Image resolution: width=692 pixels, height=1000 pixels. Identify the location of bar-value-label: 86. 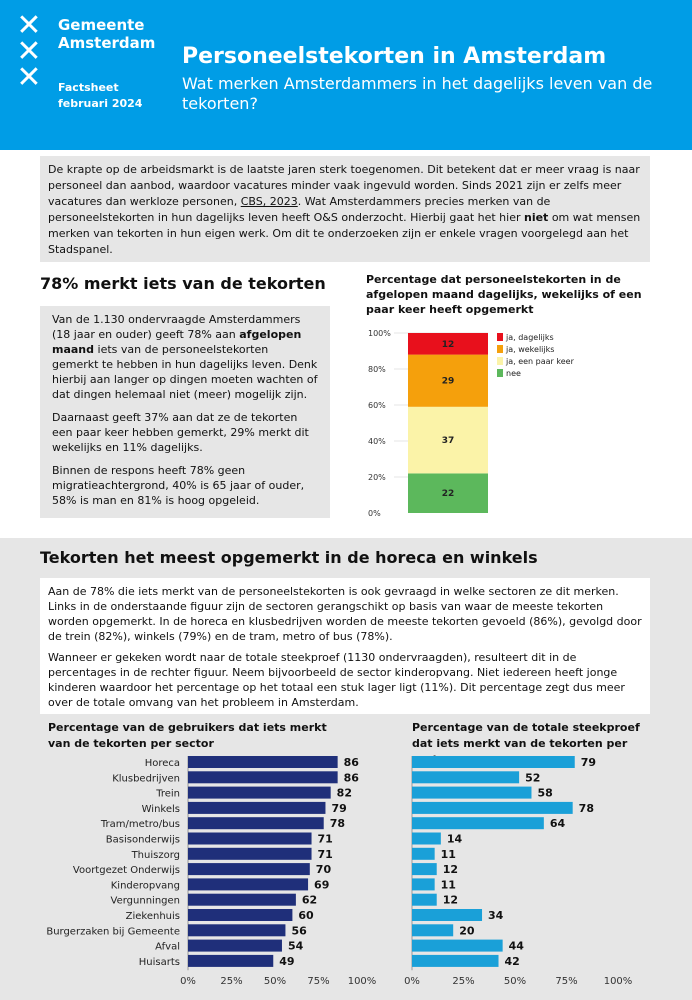
(352, 762).